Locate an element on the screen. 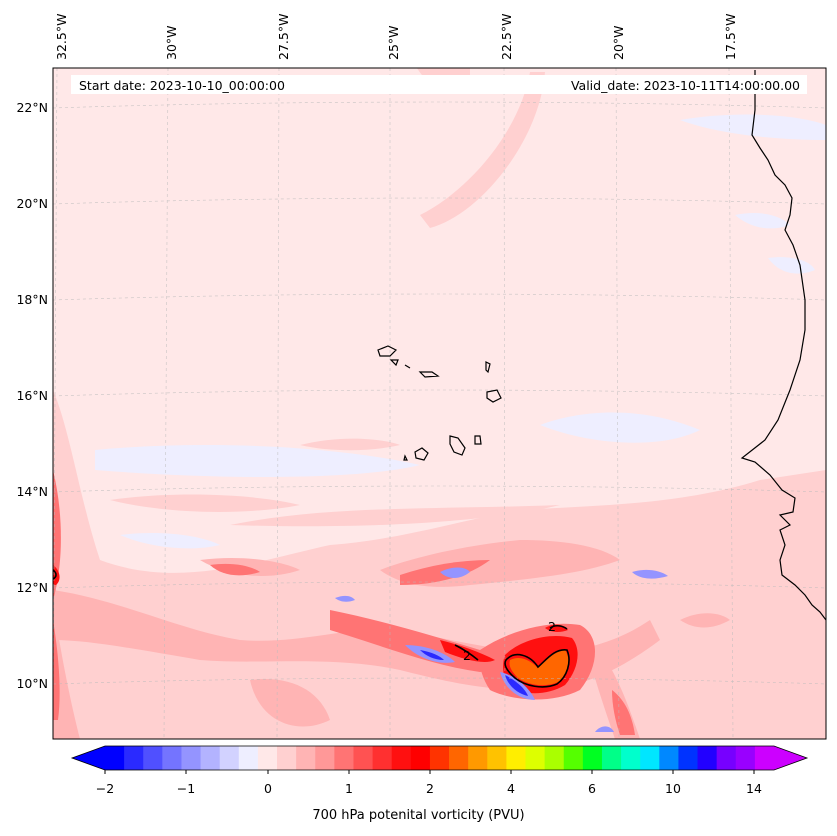  colorbar-tick-label: 0 is located at coordinates (268, 788).